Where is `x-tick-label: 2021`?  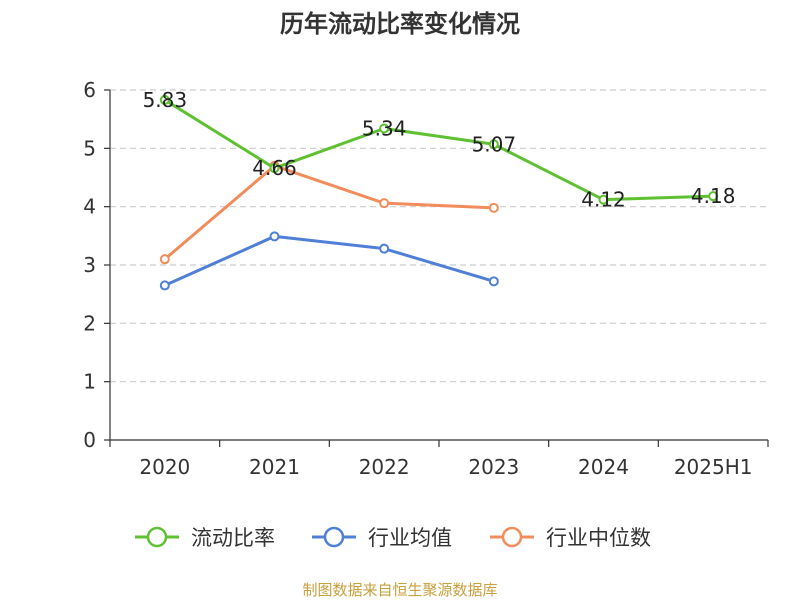 x-tick-label: 2021 is located at coordinates (274, 467).